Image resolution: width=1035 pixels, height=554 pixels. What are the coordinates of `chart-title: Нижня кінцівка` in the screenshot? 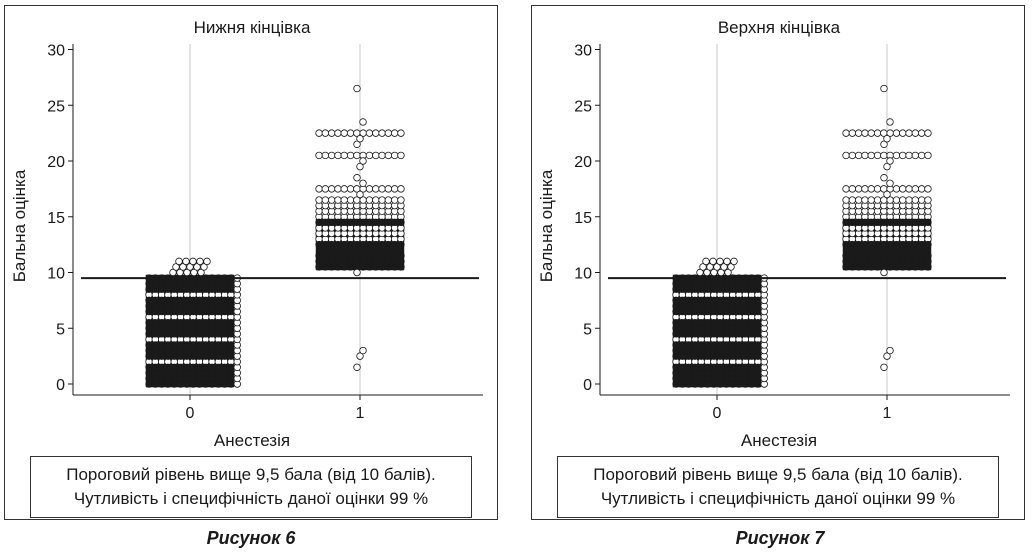 It's located at (252, 27).